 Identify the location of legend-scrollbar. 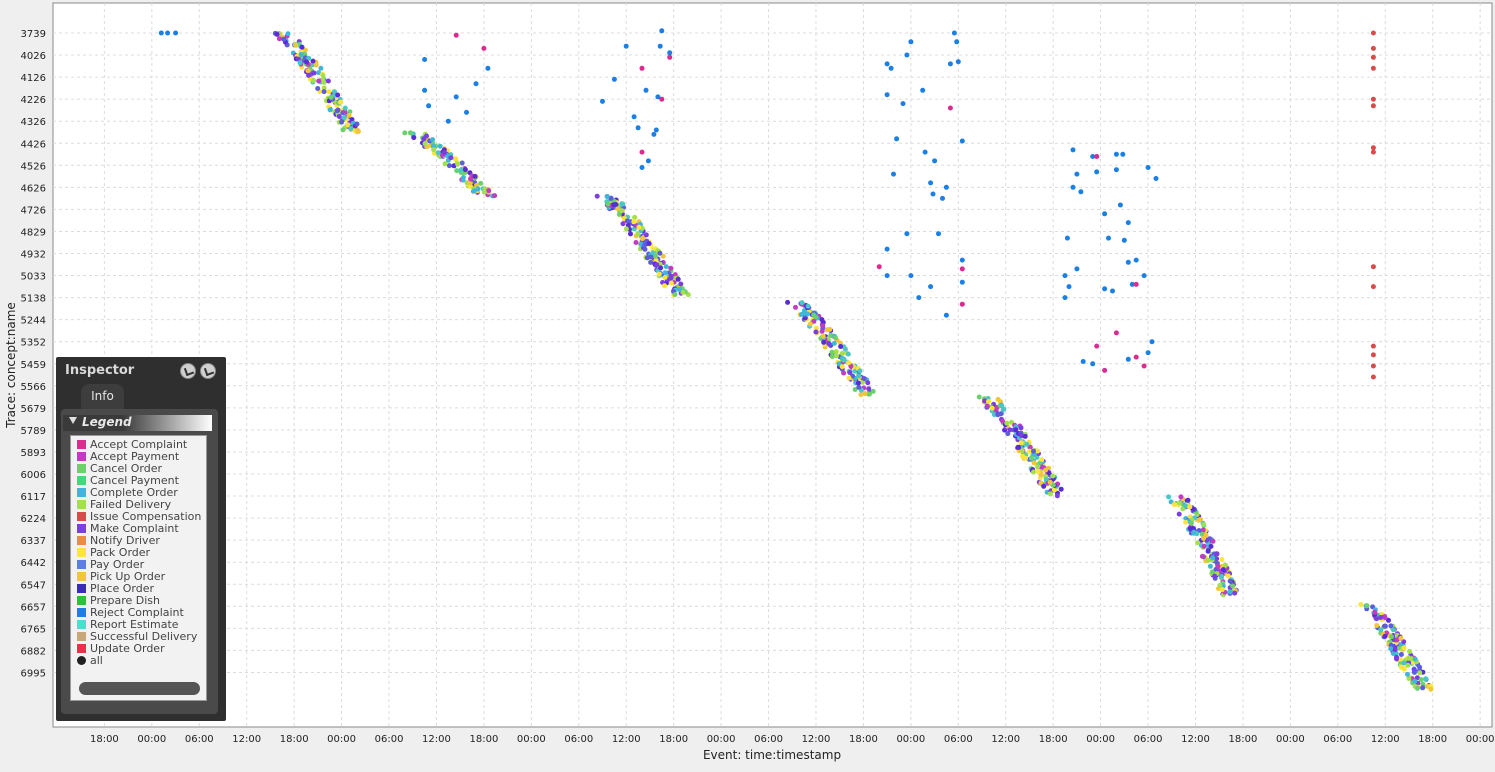
(139, 688).